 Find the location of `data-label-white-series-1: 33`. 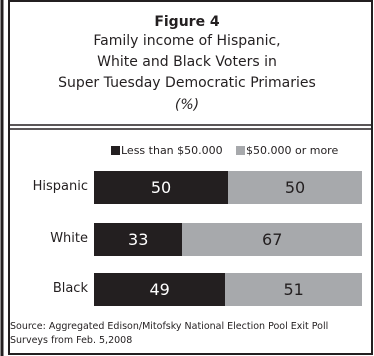

data-label-white-series-1: 33 is located at coordinates (138, 239).